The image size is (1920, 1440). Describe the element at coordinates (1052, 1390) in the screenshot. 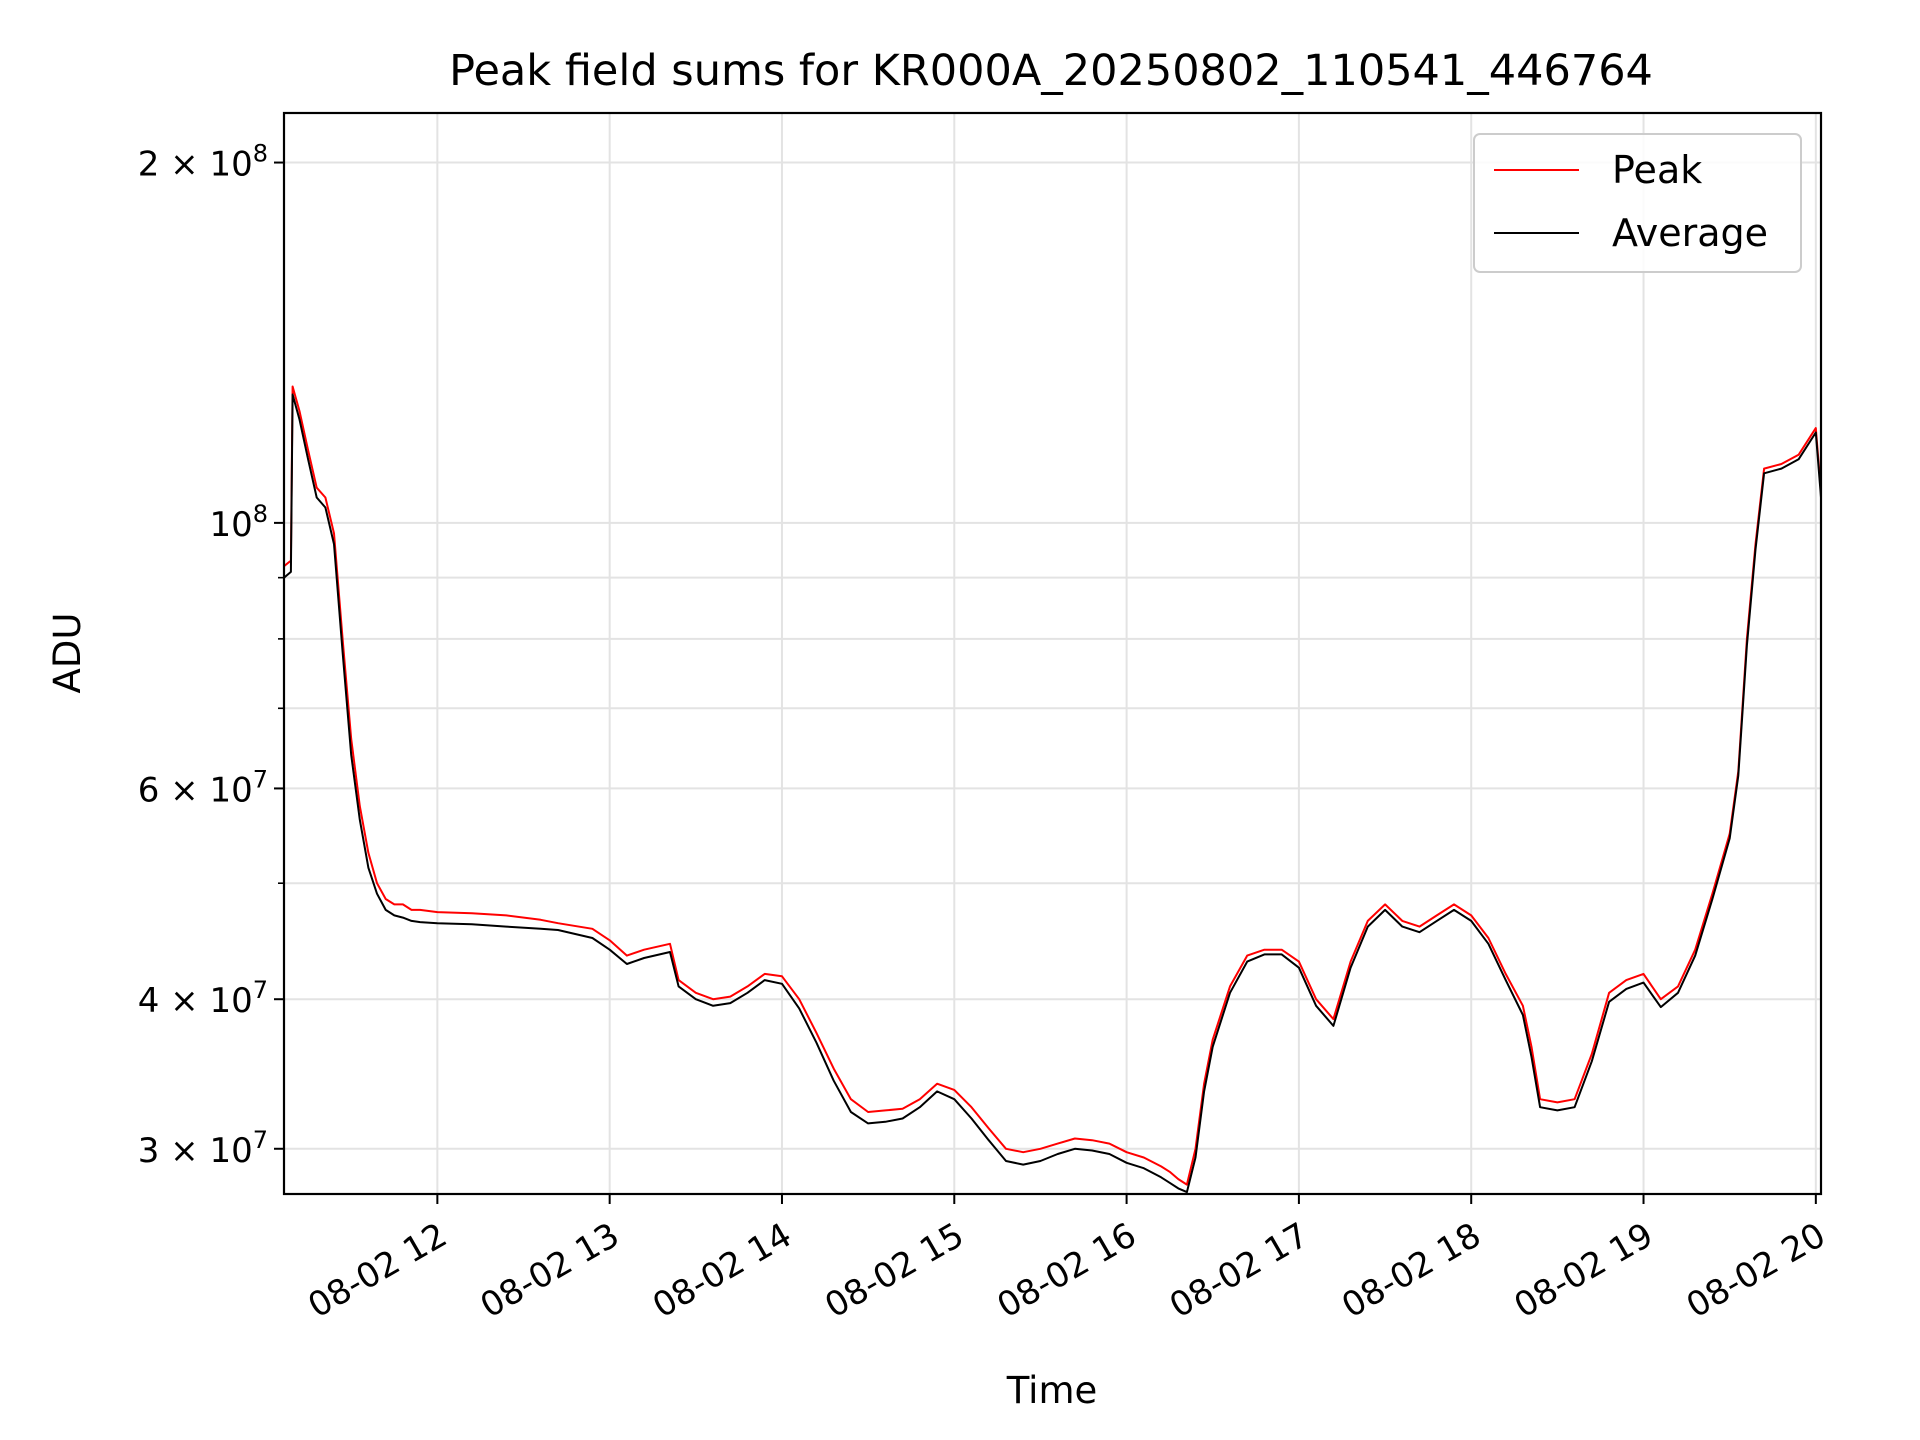

I see `x-axis-label: Time` at that location.